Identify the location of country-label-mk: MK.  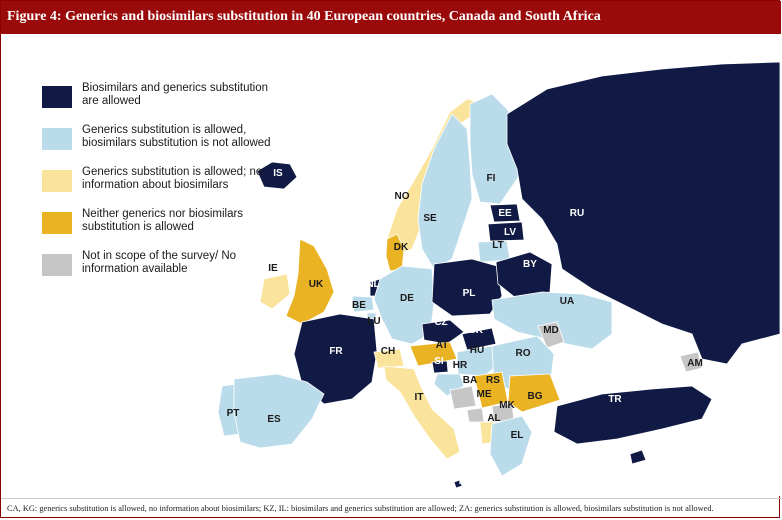
(507, 405).